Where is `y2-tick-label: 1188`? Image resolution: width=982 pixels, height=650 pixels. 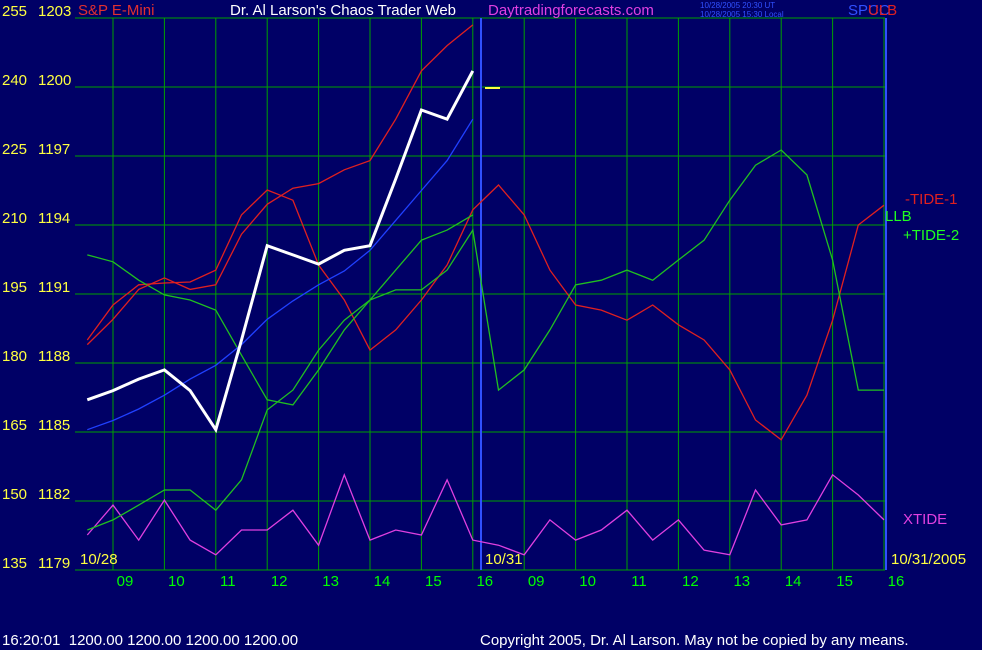
y2-tick-label: 1188 is located at coordinates (54, 356).